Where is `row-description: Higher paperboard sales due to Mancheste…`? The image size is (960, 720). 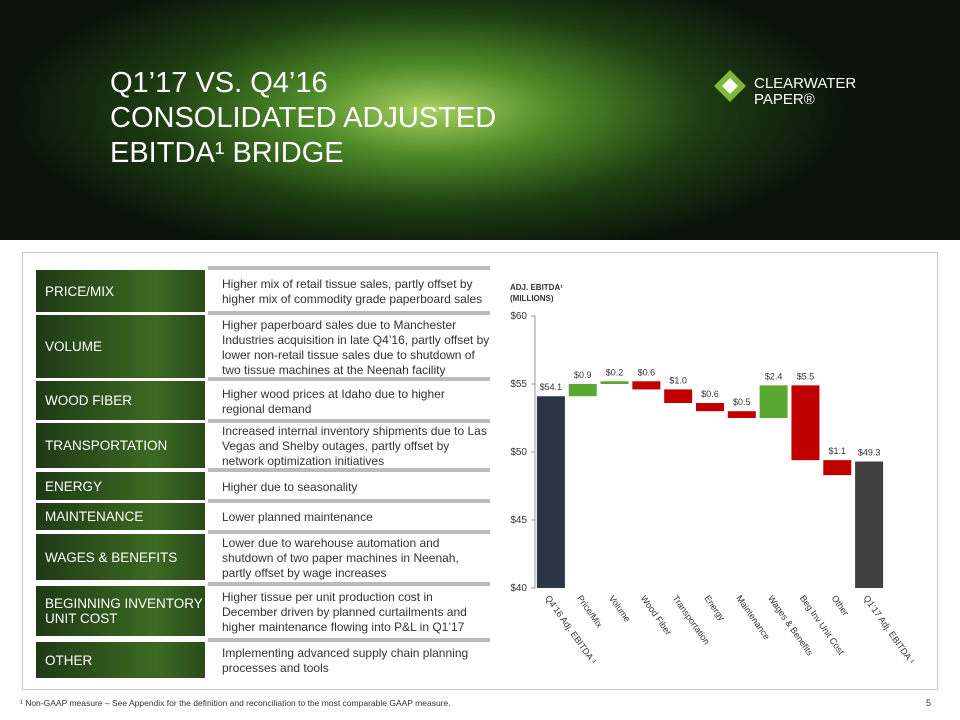
row-description: Higher paperboard sales due to Mancheste… is located at coordinates (349, 345).